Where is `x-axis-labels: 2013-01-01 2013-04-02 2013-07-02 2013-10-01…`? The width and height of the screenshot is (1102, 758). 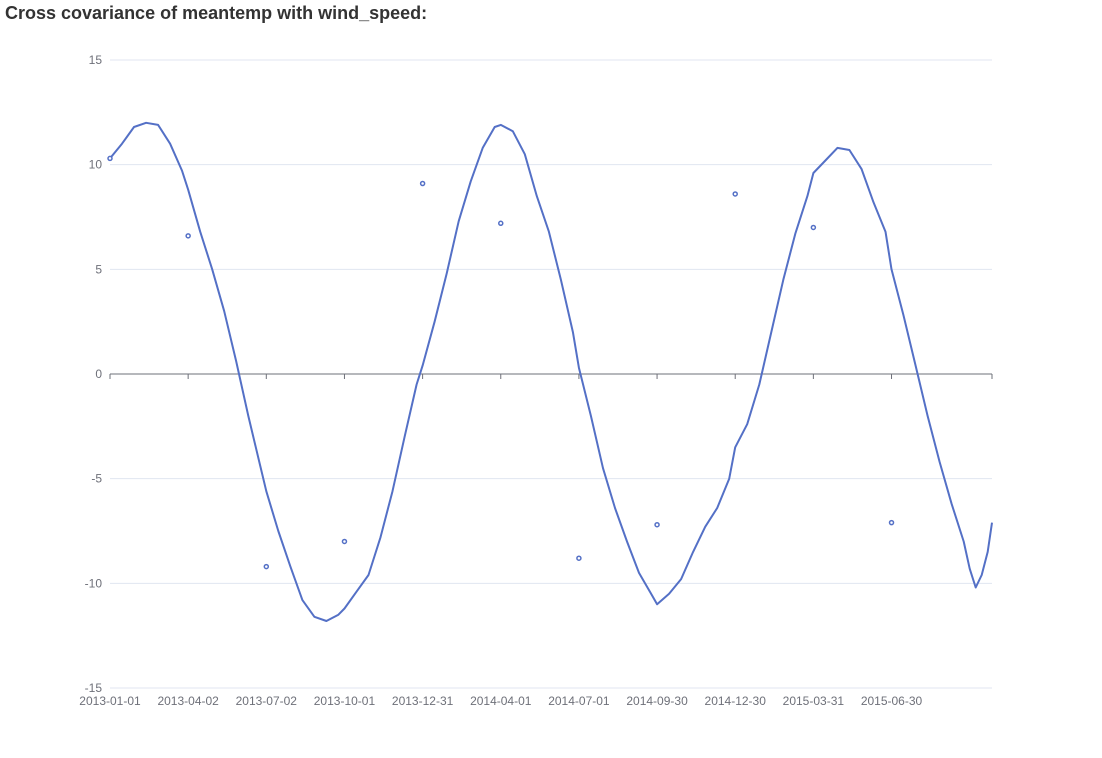 x-axis-labels: 2013-01-01 2013-04-02 2013-07-02 2013-10-01… is located at coordinates (500, 701).